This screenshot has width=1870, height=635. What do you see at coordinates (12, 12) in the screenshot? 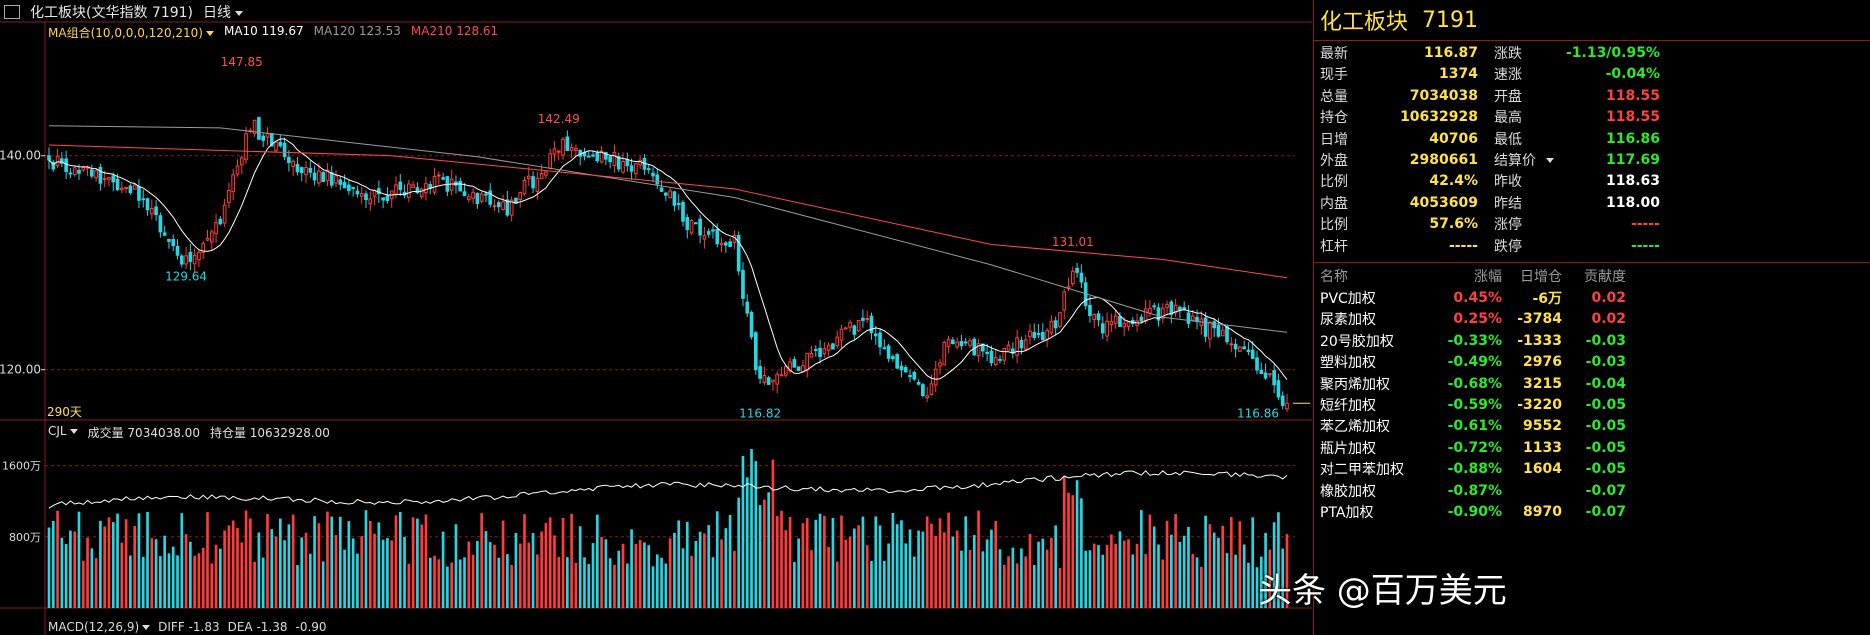
I see `window-icon` at bounding box center [12, 12].